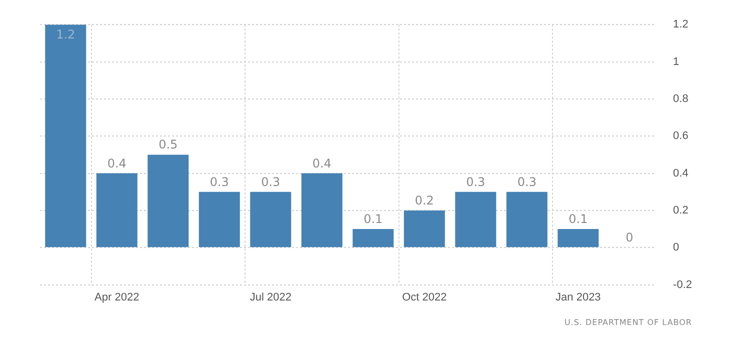 The image size is (730, 349). Describe the element at coordinates (680, 24) in the screenshot. I see `y-tick-label: 1.2` at that location.